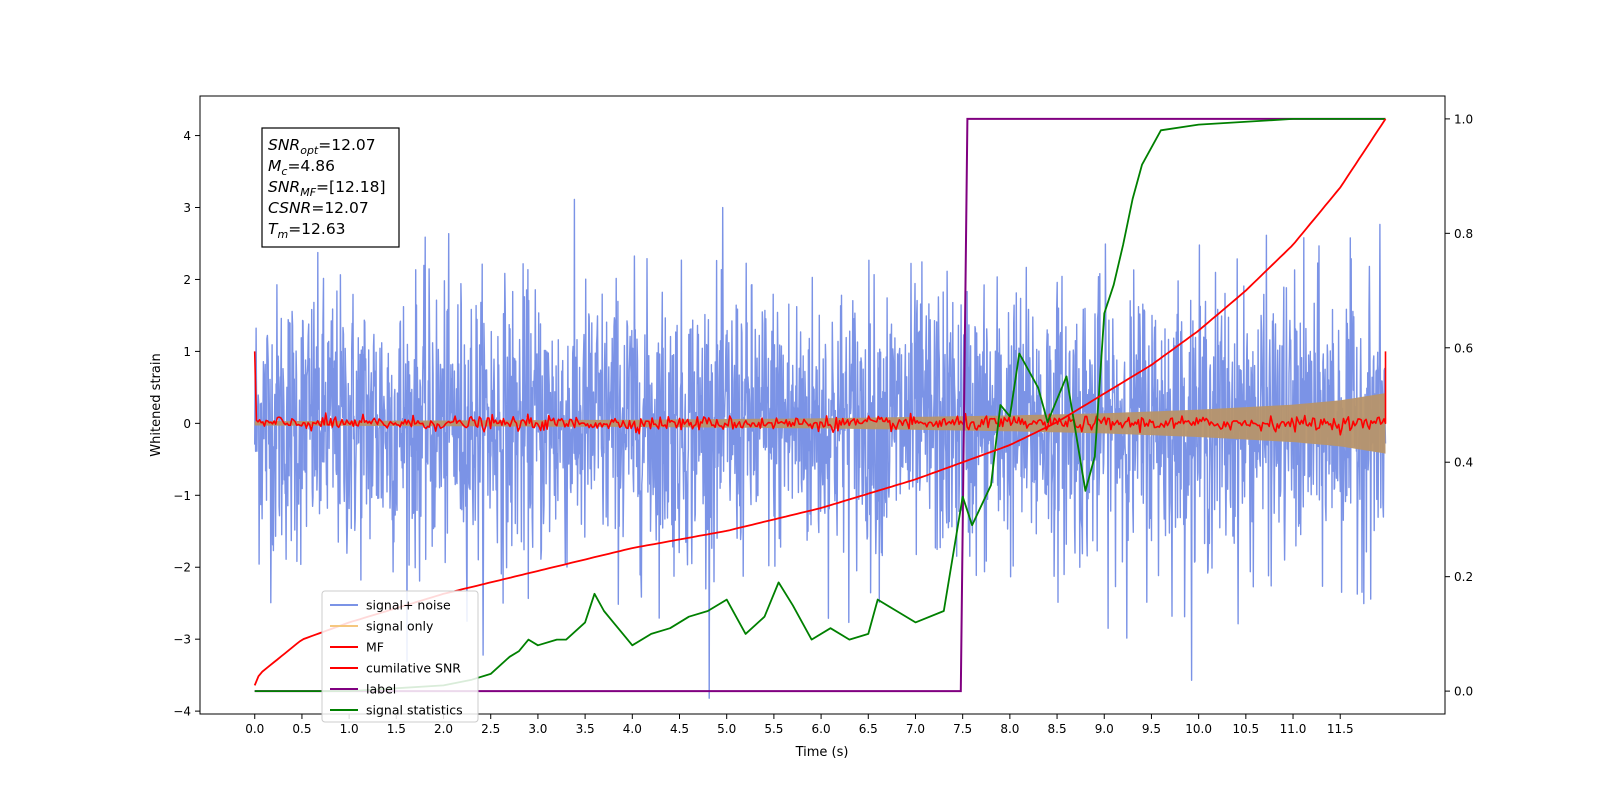 The width and height of the screenshot is (1600, 800). I want to click on x-tick-label: 9.0, so click(1104, 729).